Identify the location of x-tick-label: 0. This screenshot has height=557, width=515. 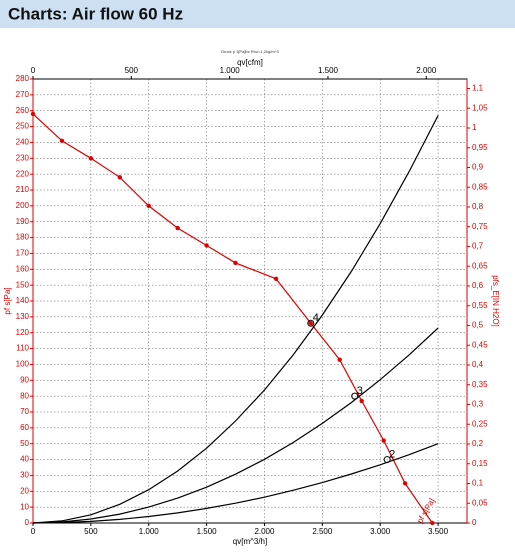
(33, 531).